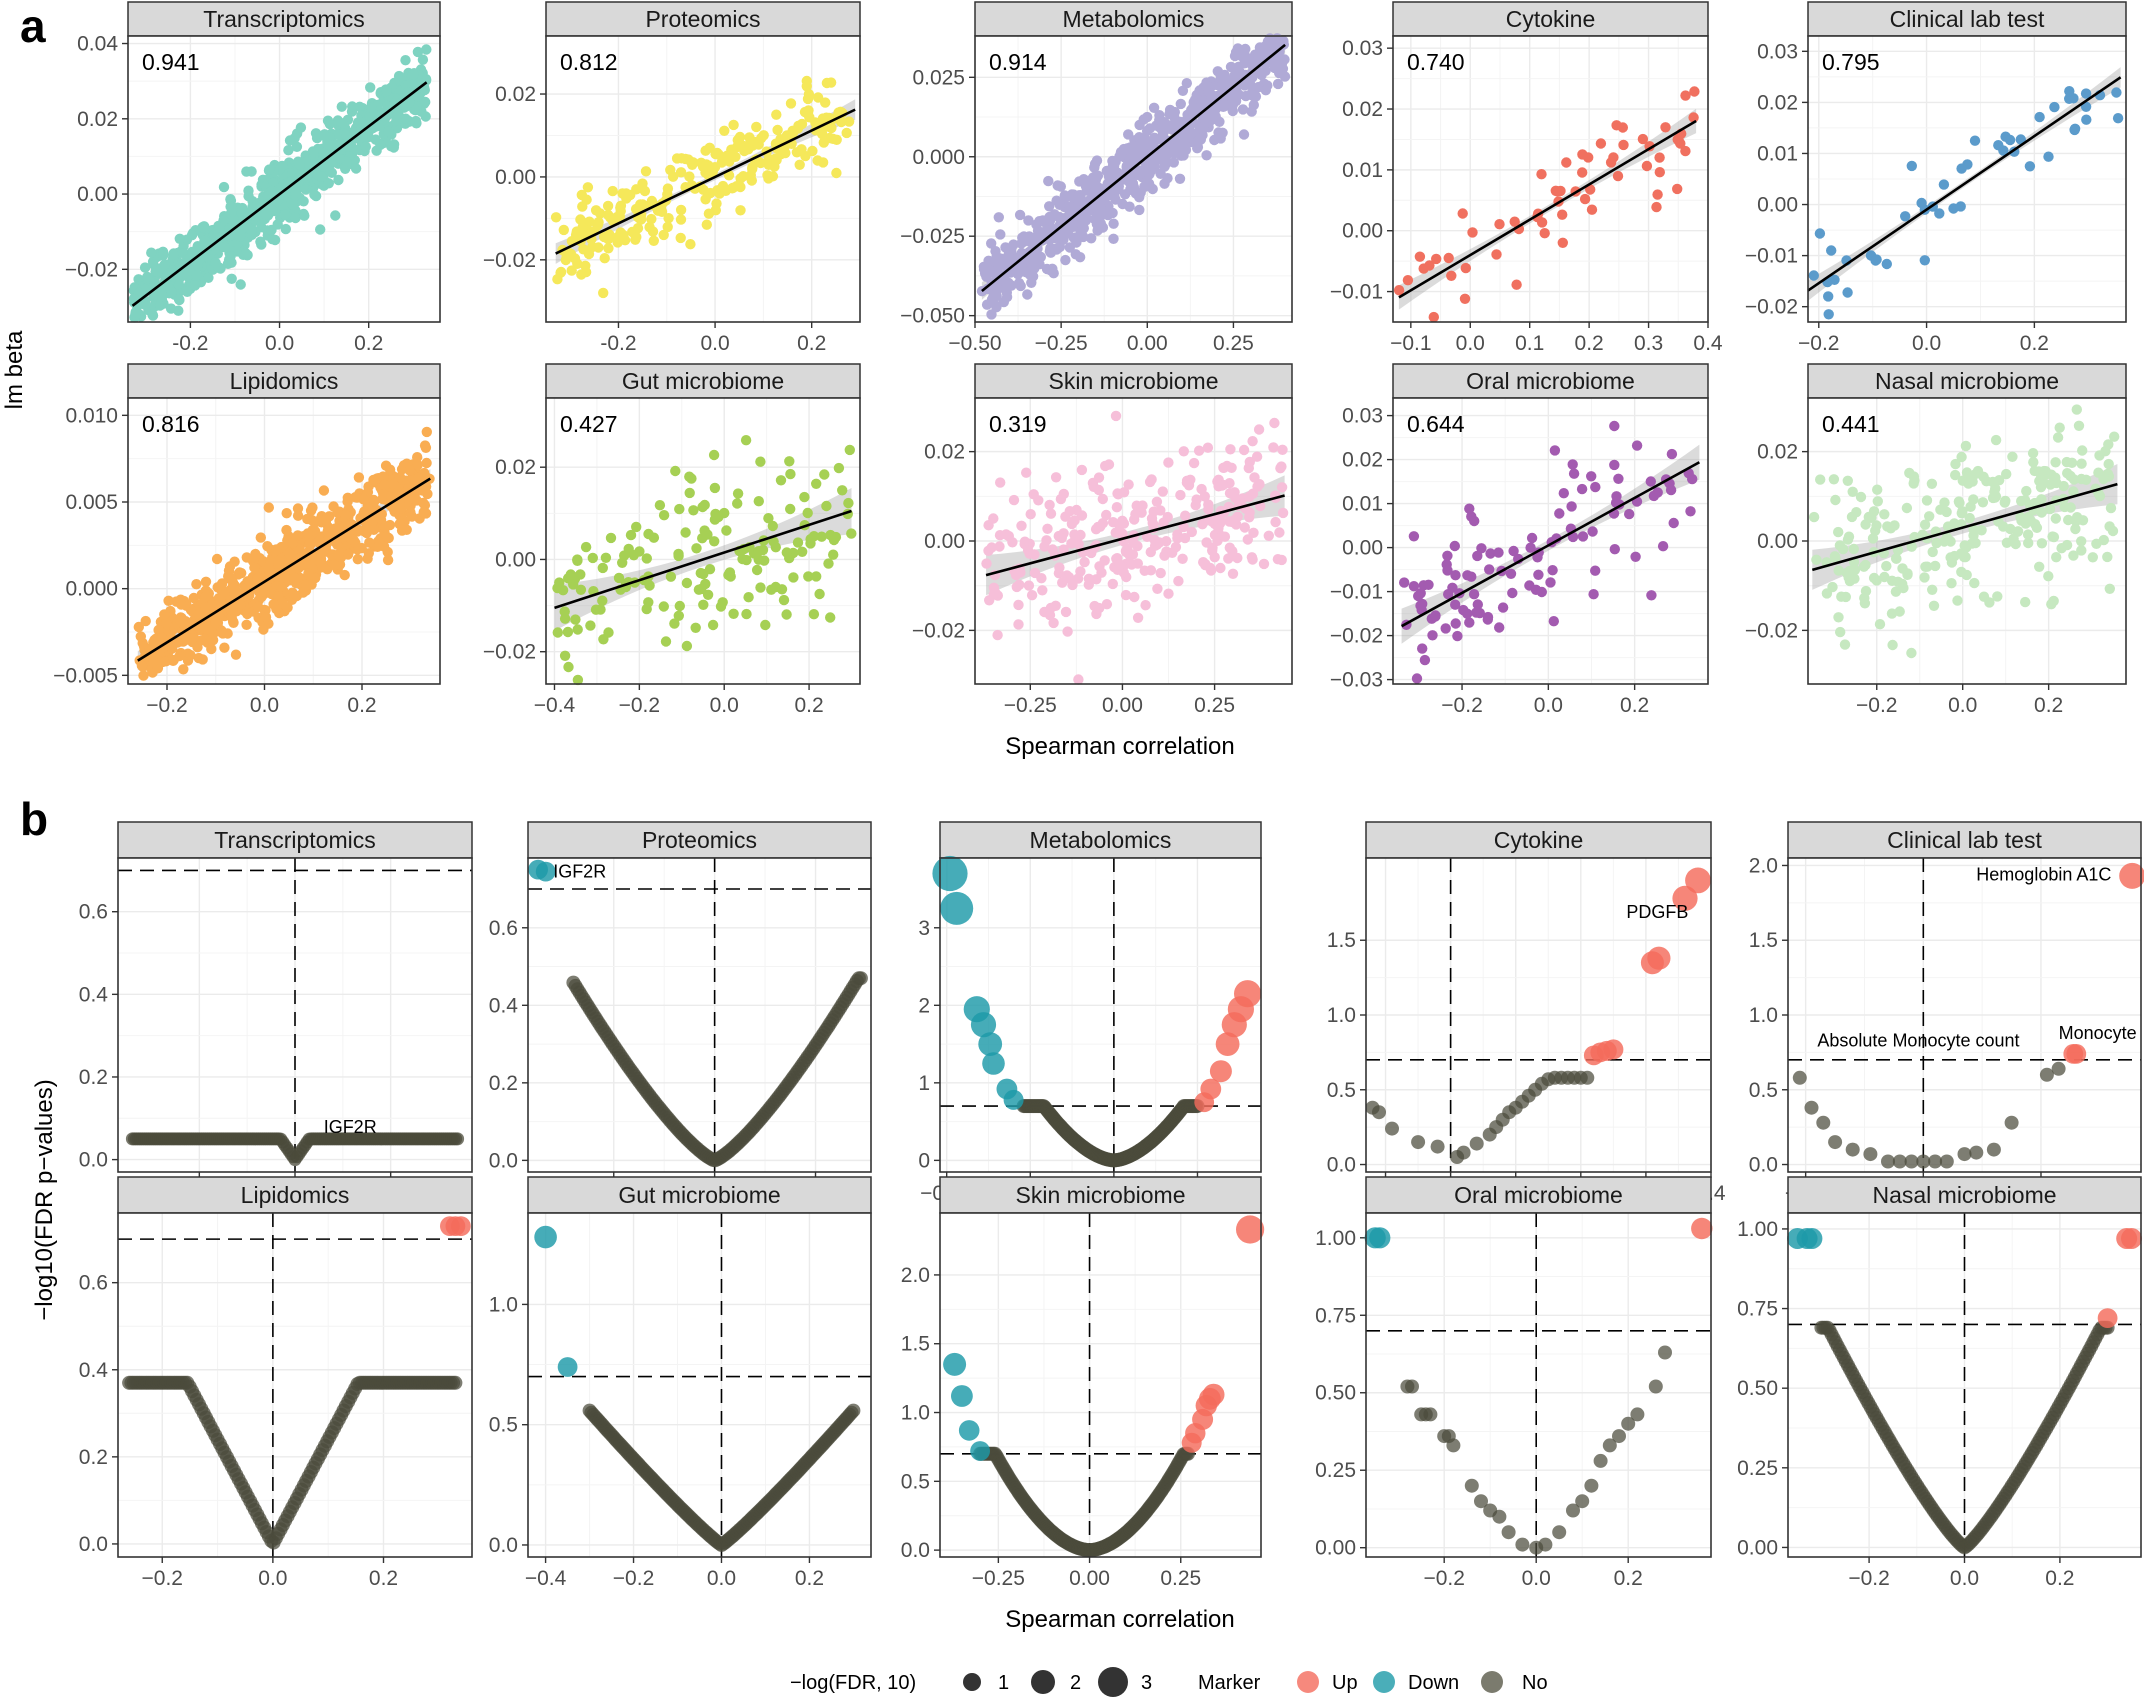 The width and height of the screenshot is (2144, 1701). What do you see at coordinates (808, 705) in the screenshot?
I see `x-tick-label: 0.2` at bounding box center [808, 705].